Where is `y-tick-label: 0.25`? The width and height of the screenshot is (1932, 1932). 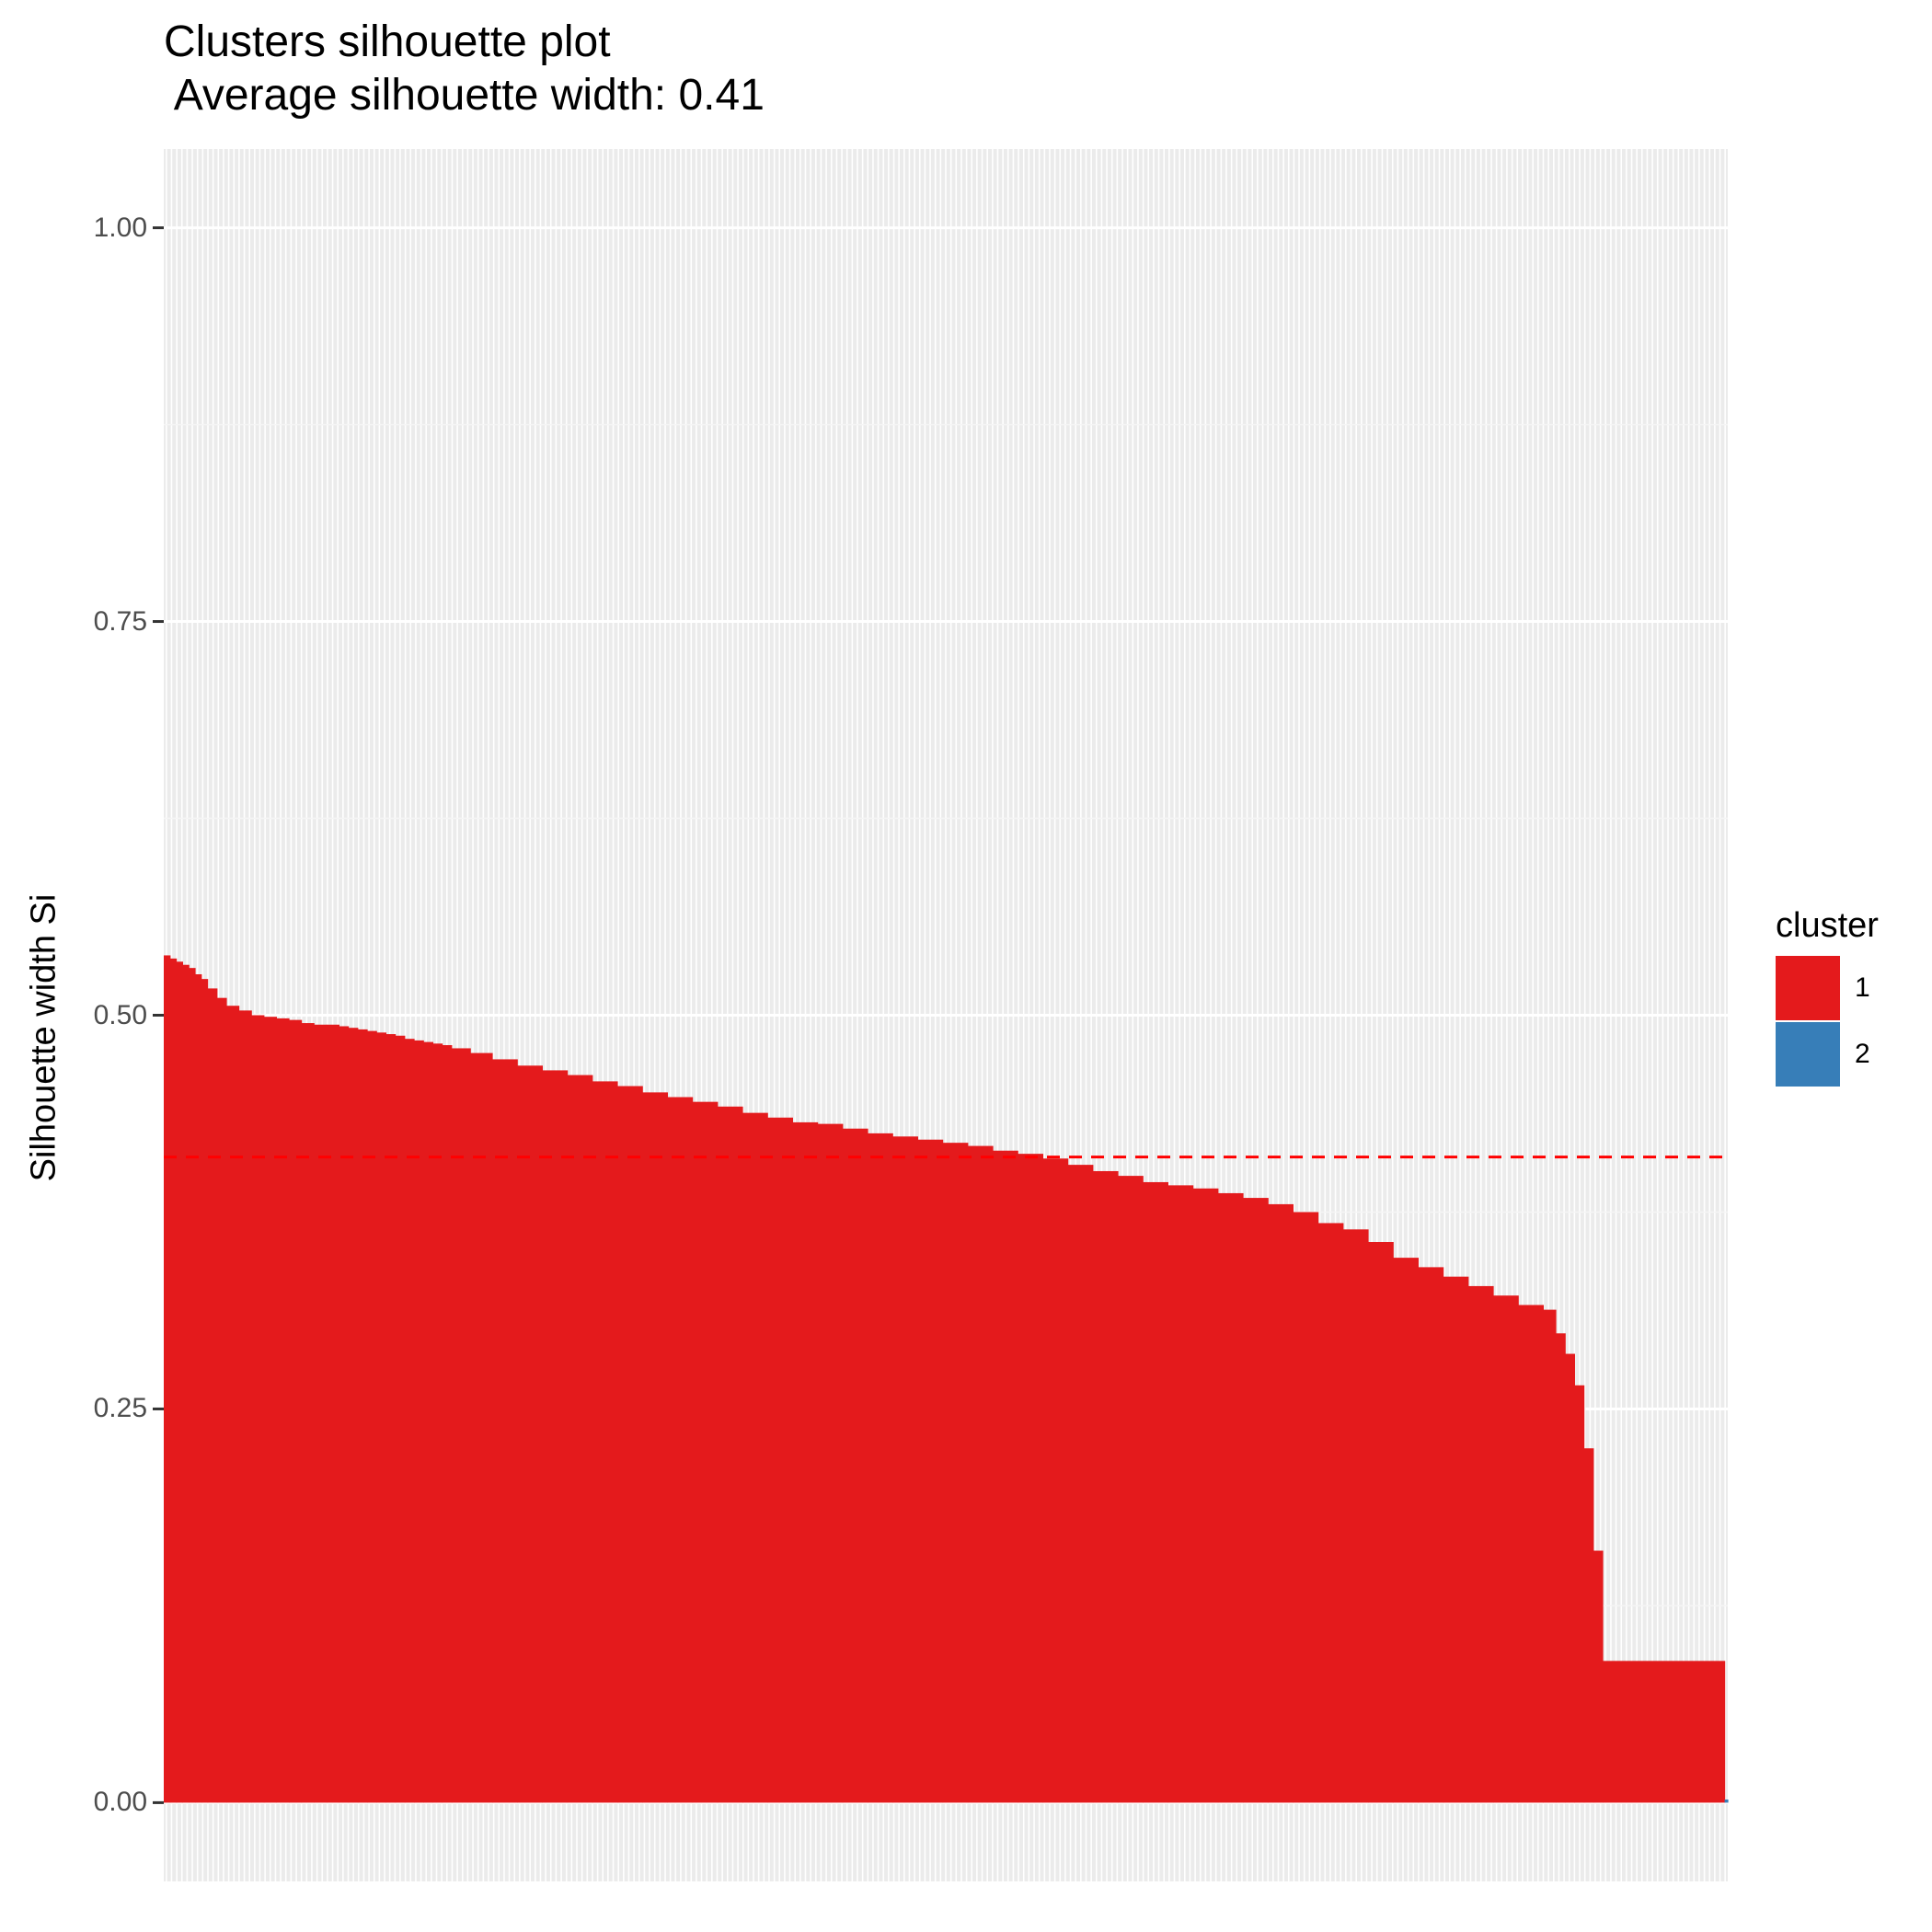 y-tick-label: 0.25 is located at coordinates (120, 1408).